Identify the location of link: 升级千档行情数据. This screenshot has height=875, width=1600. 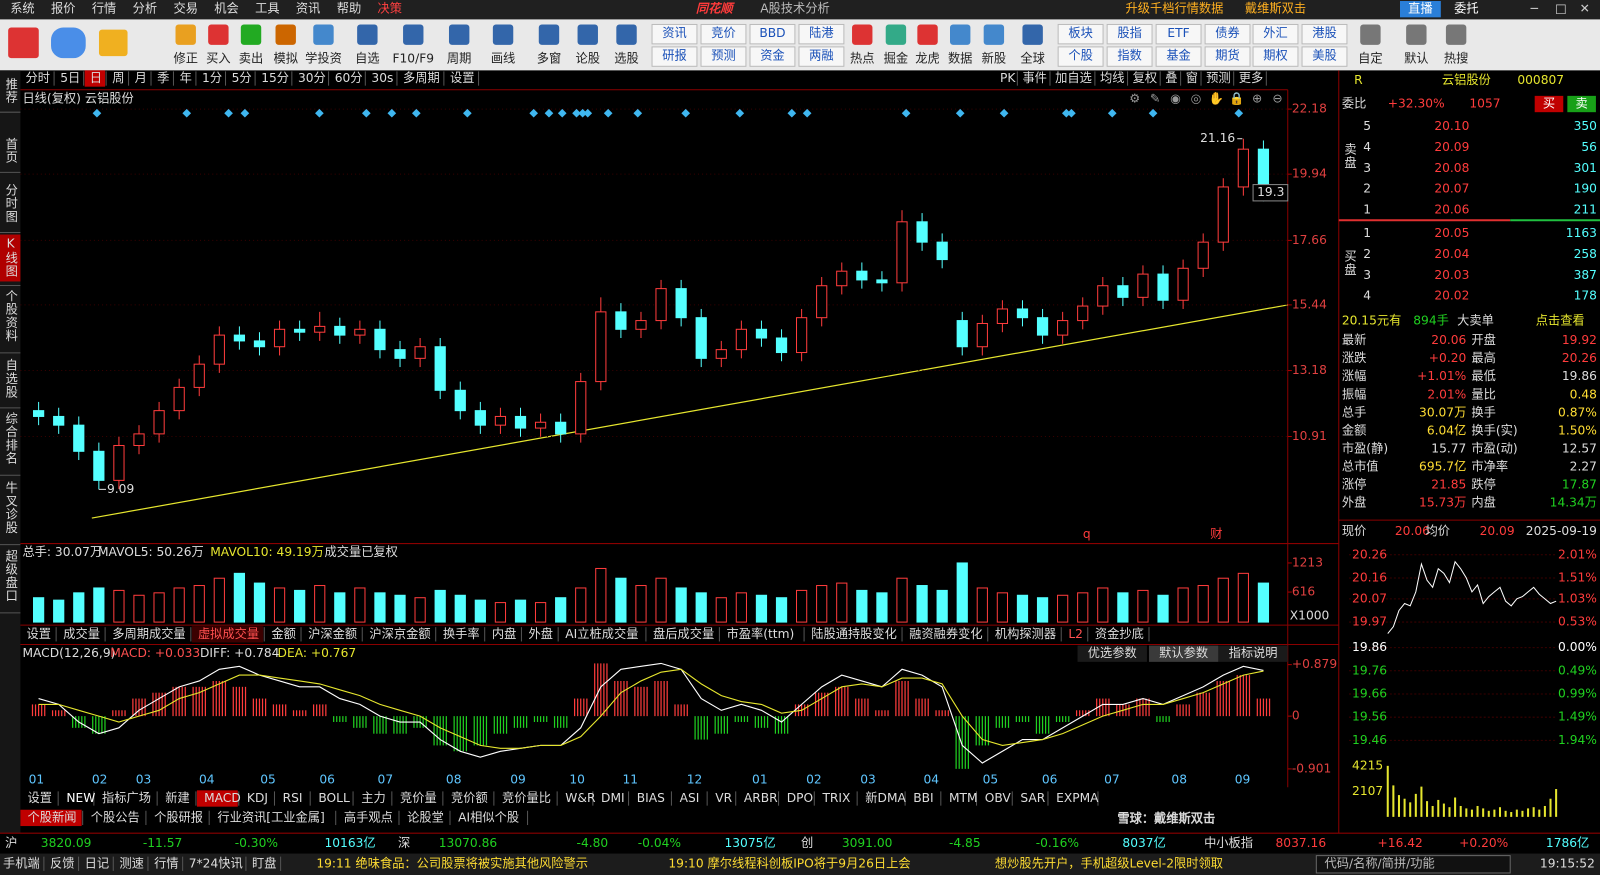
(1175, 8).